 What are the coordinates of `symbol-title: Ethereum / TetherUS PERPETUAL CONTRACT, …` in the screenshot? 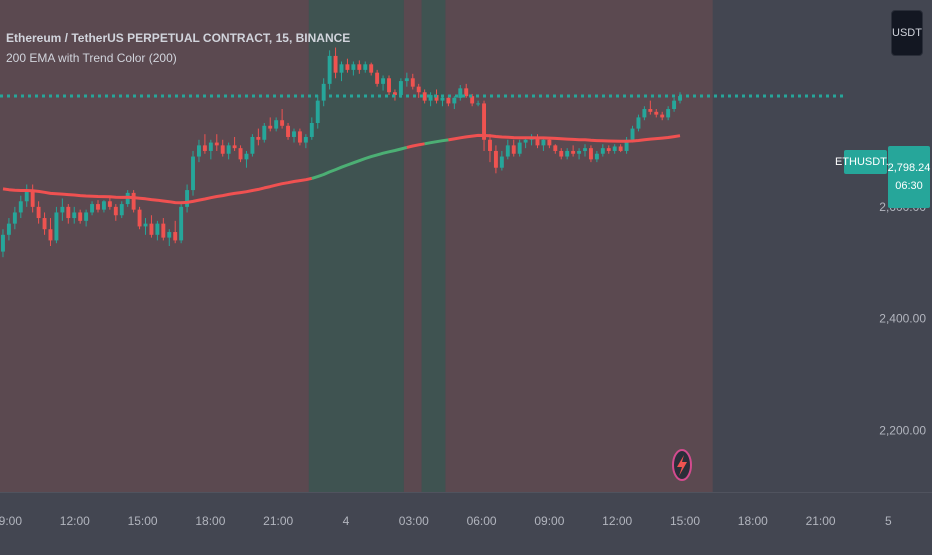 It's located at (178, 38).